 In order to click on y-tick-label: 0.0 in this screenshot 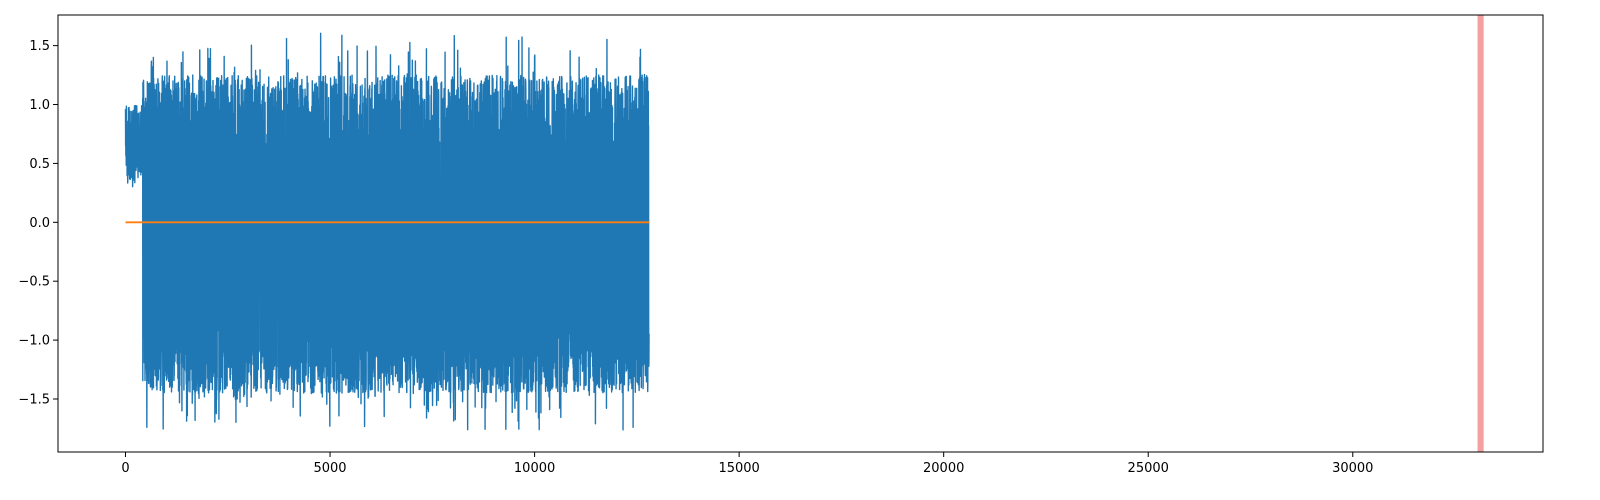, I will do `click(39, 223)`.